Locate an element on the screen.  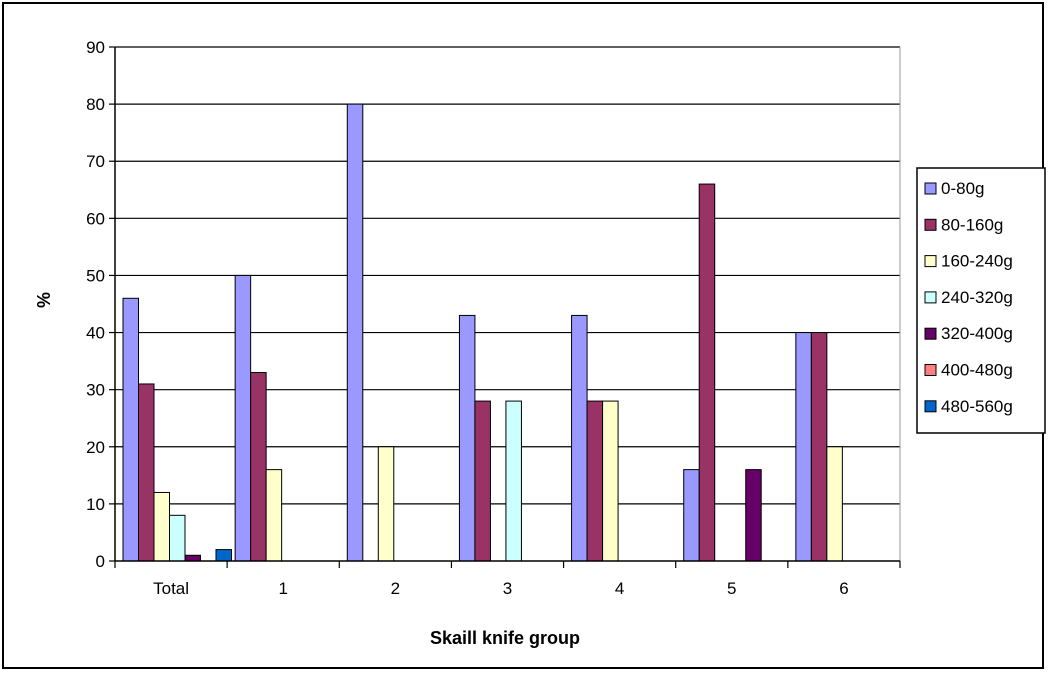
bar-240-320g-Total is located at coordinates (177, 538).